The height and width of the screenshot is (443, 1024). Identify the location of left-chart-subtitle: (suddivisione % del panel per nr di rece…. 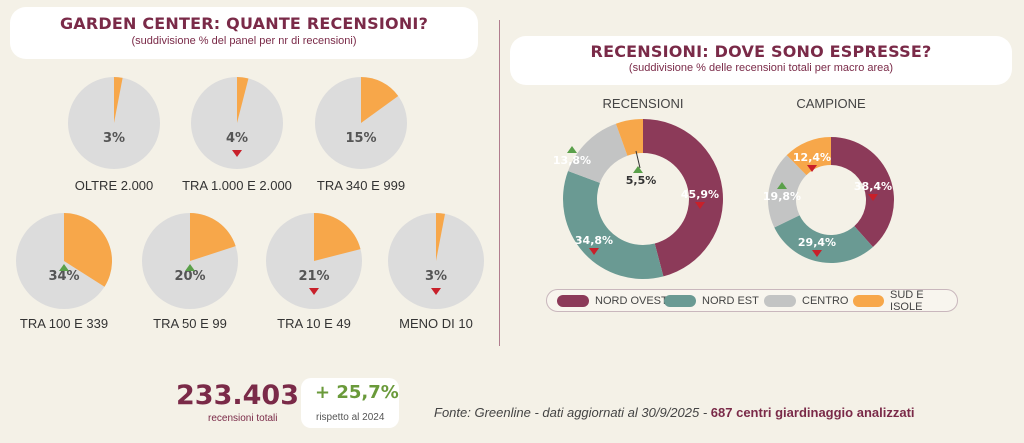
(244, 41).